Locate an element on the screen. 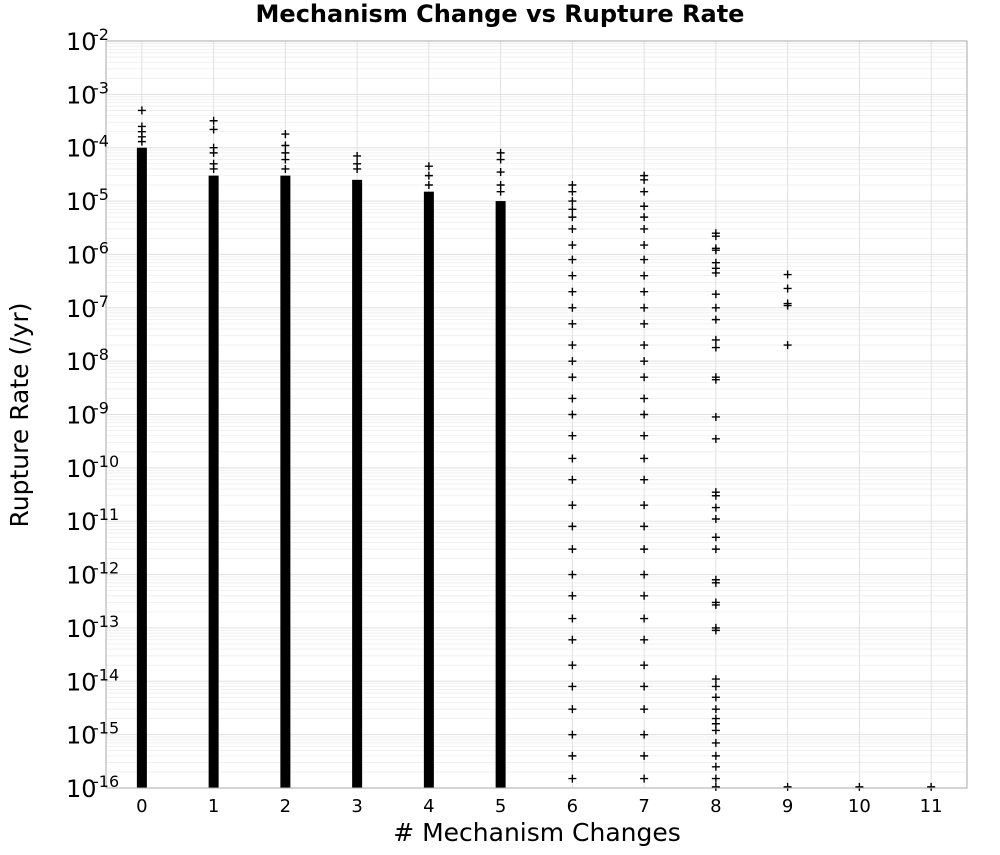 The width and height of the screenshot is (1000, 855). x-tick-label: 3 is located at coordinates (356, 806).